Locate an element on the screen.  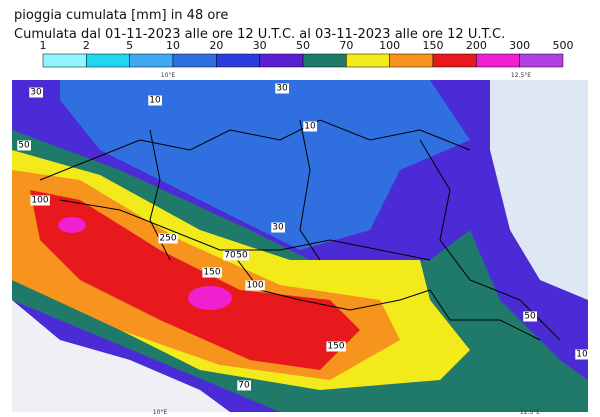
legend-label: 150 is located at coordinates (433, 45).